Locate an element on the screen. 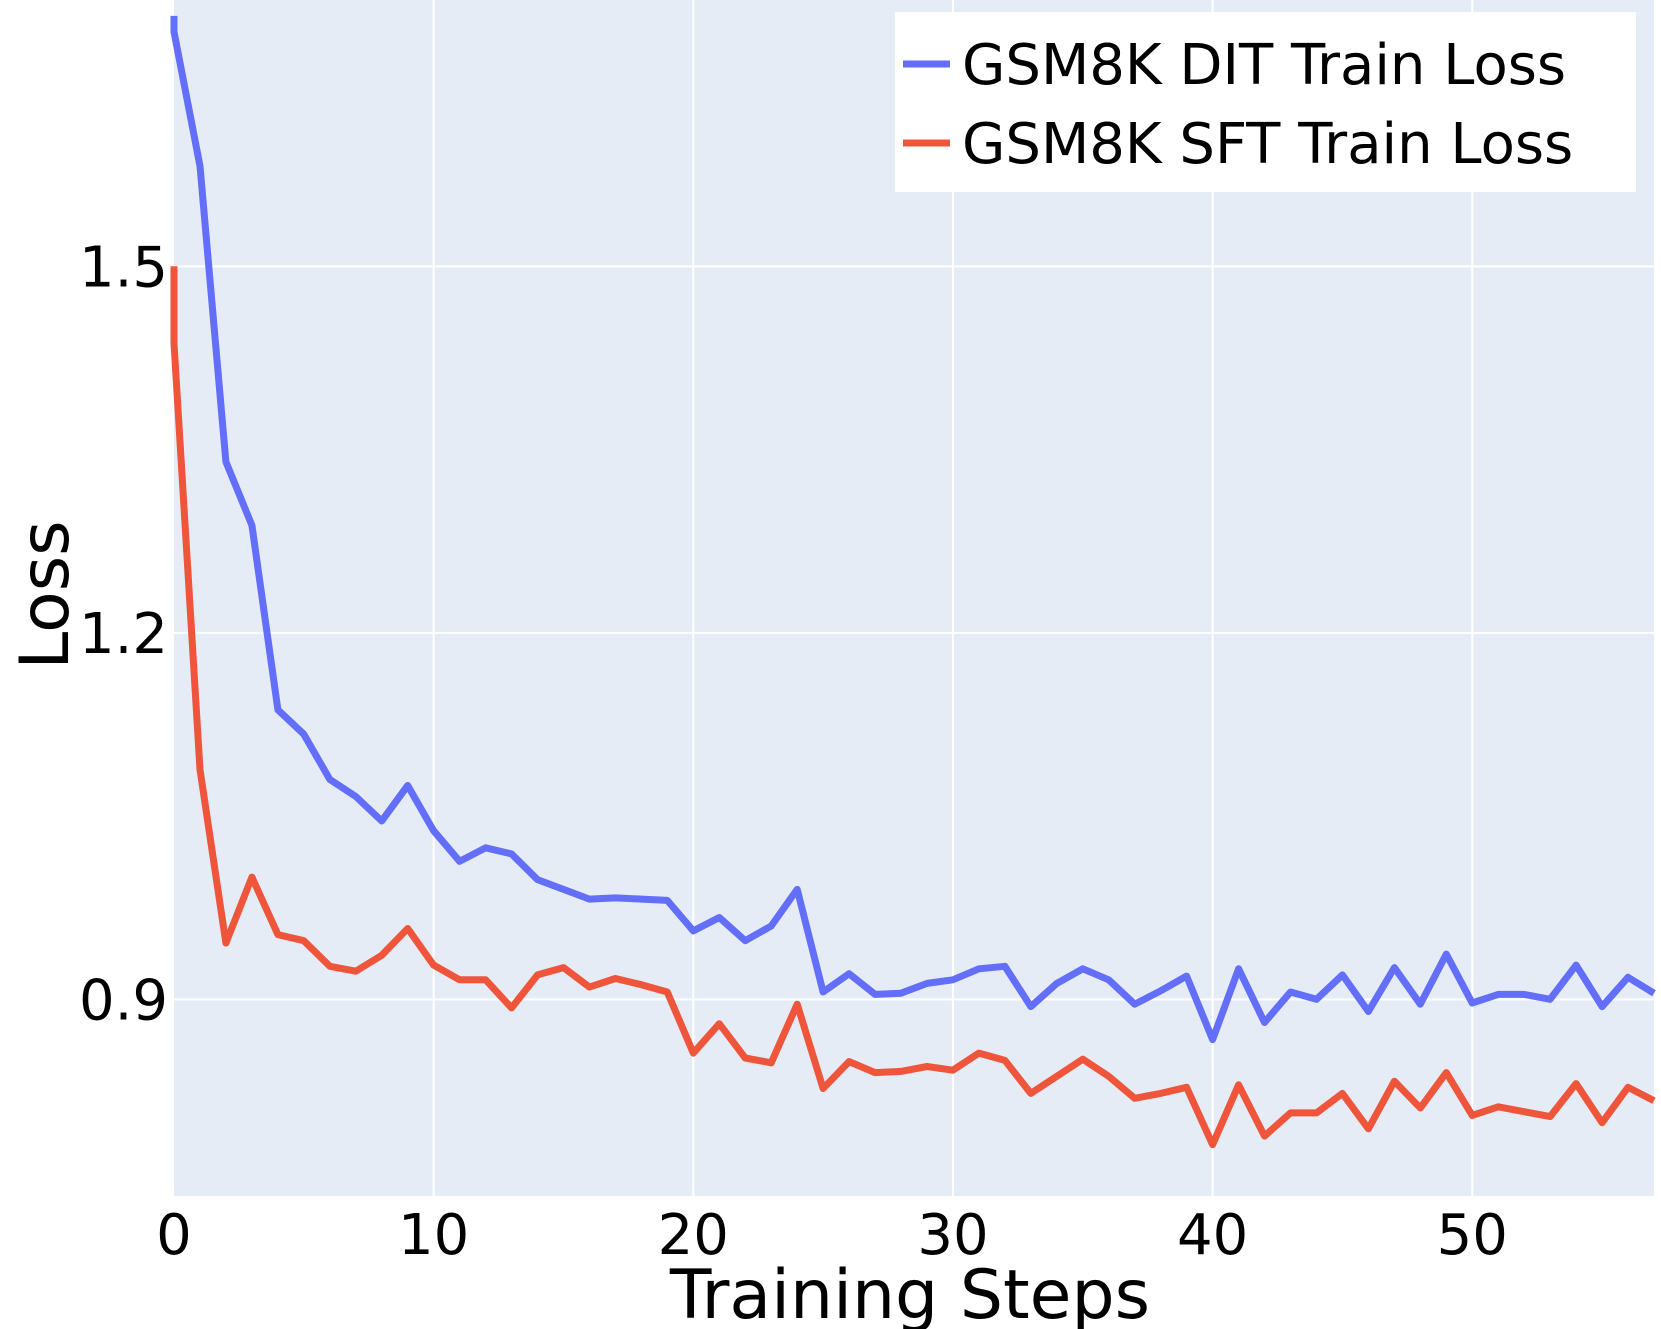  x-tick-label: 20 is located at coordinates (693, 1235).